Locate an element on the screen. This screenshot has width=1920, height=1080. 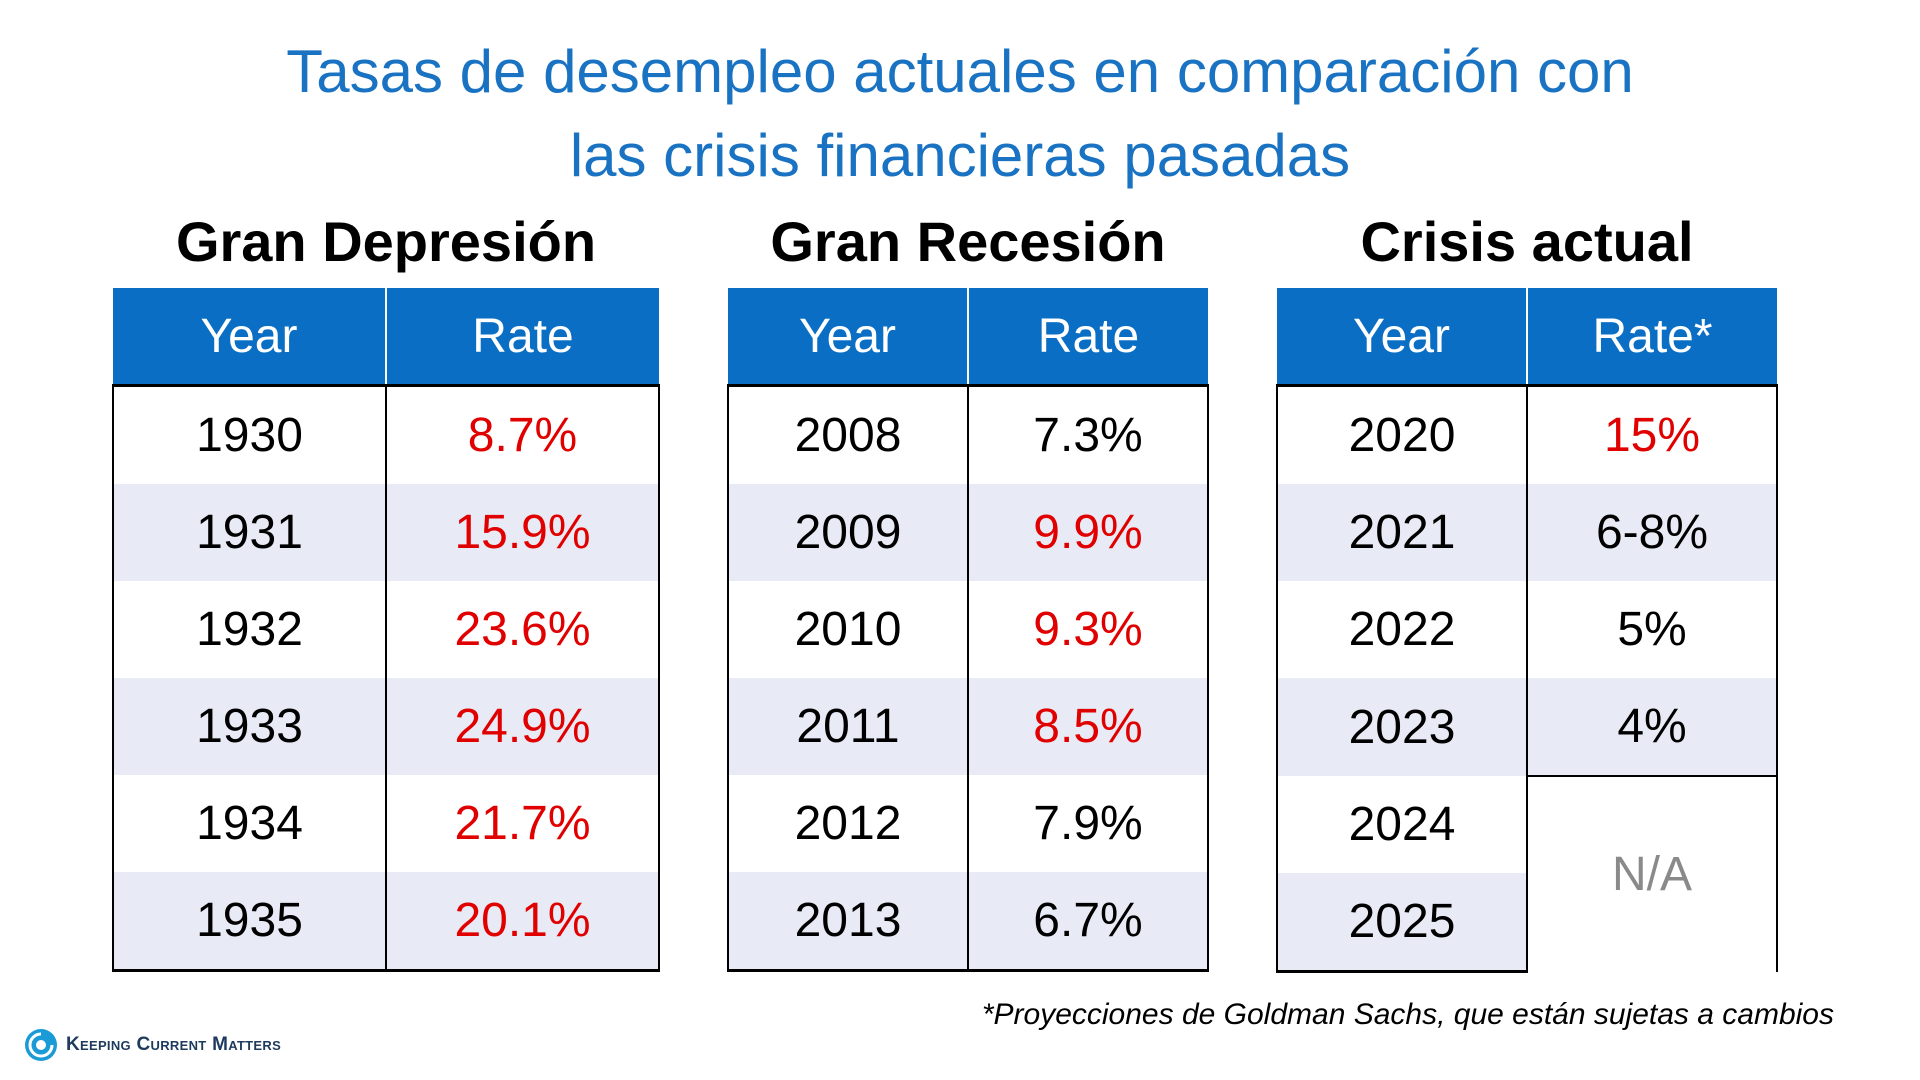
rate-cell: 23.6% is located at coordinates (522, 629).